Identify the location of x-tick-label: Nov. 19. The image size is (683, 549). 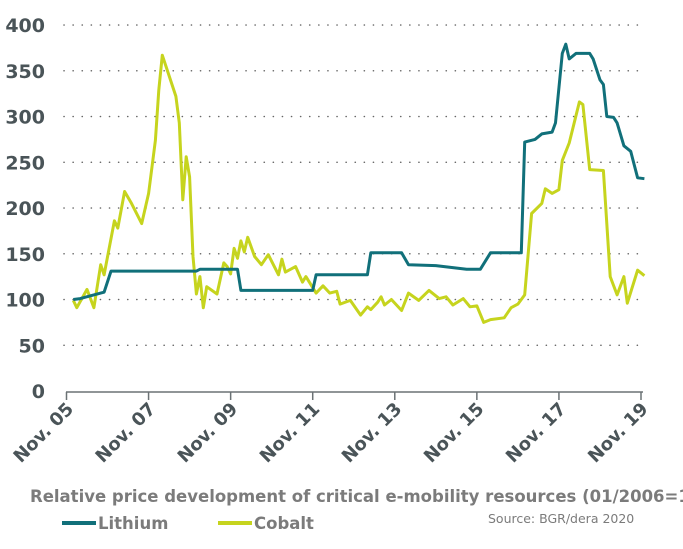
(618, 433).